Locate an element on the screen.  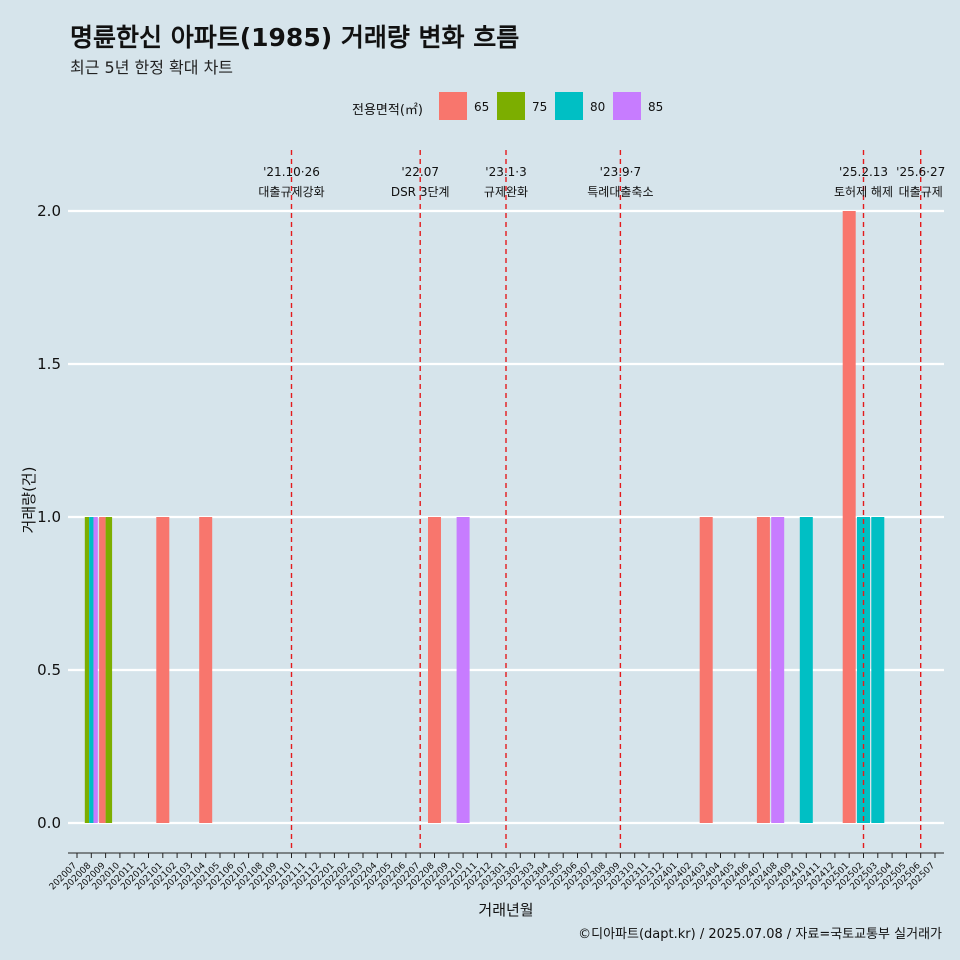
y-tick-label: 2.0 is located at coordinates (49, 211).